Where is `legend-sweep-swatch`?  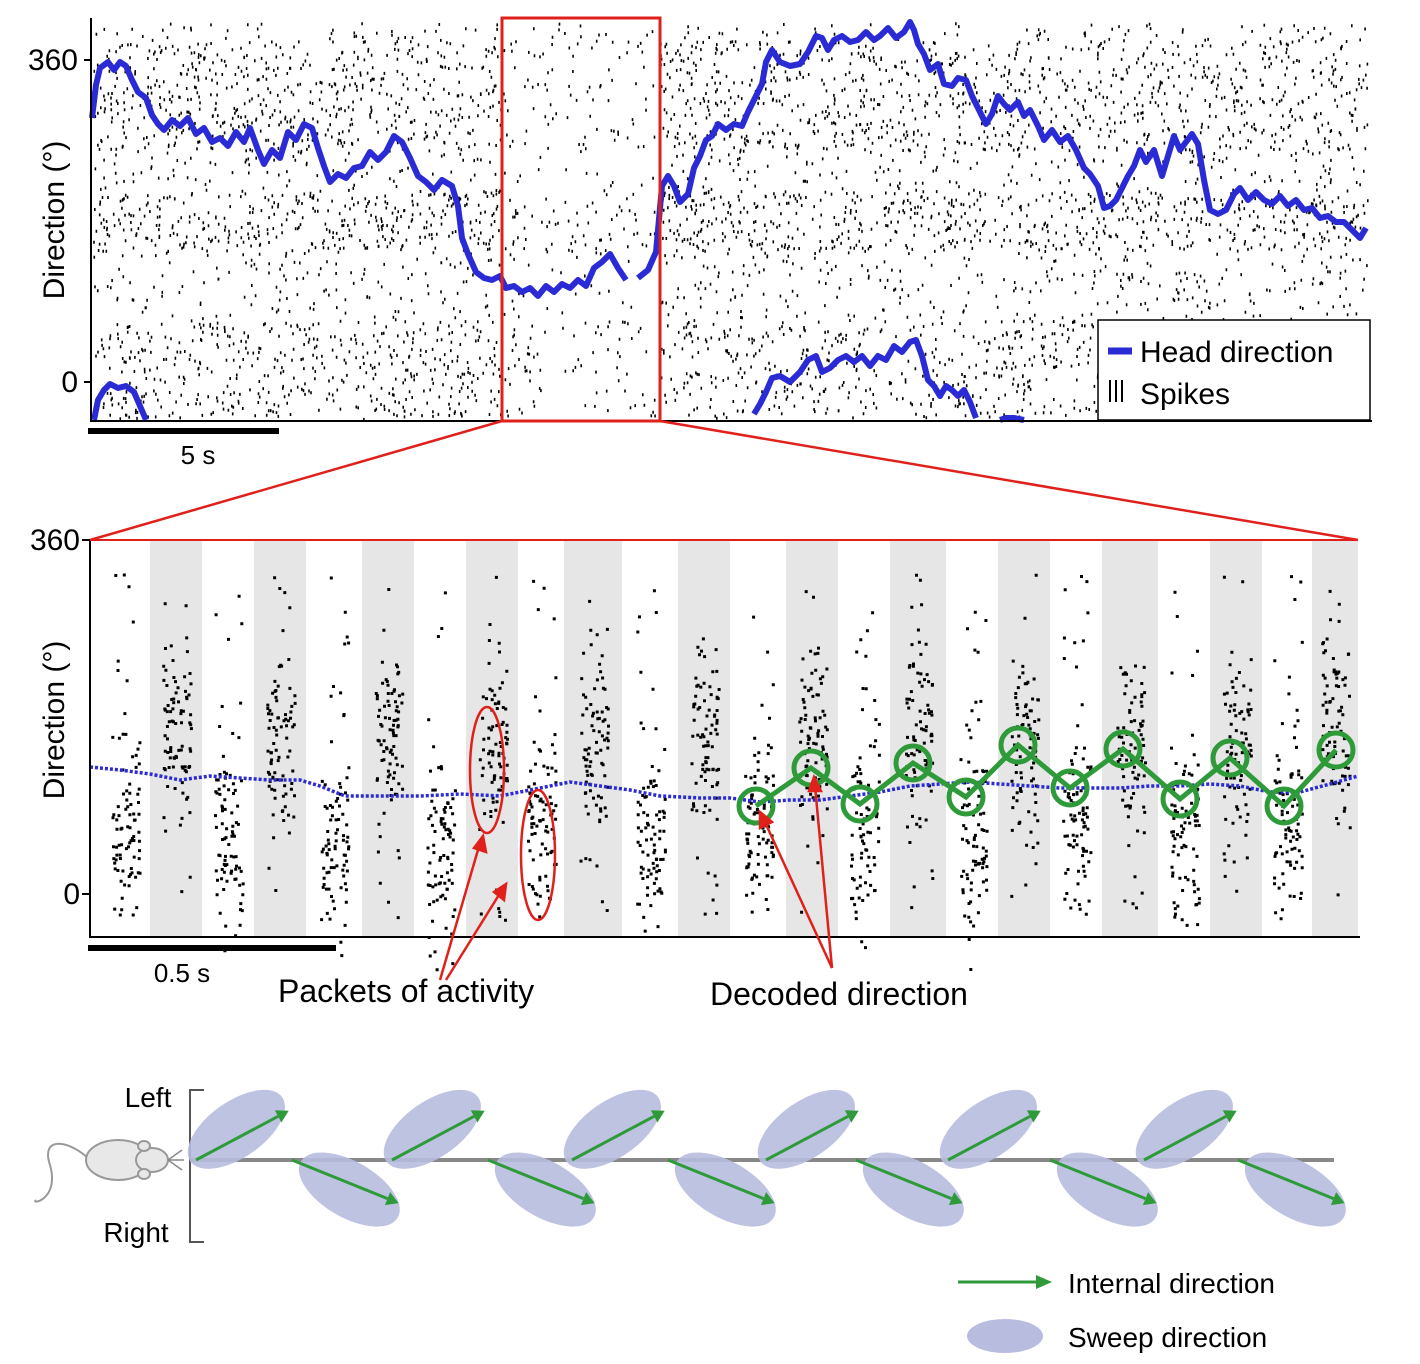 legend-sweep-swatch is located at coordinates (1005, 1336).